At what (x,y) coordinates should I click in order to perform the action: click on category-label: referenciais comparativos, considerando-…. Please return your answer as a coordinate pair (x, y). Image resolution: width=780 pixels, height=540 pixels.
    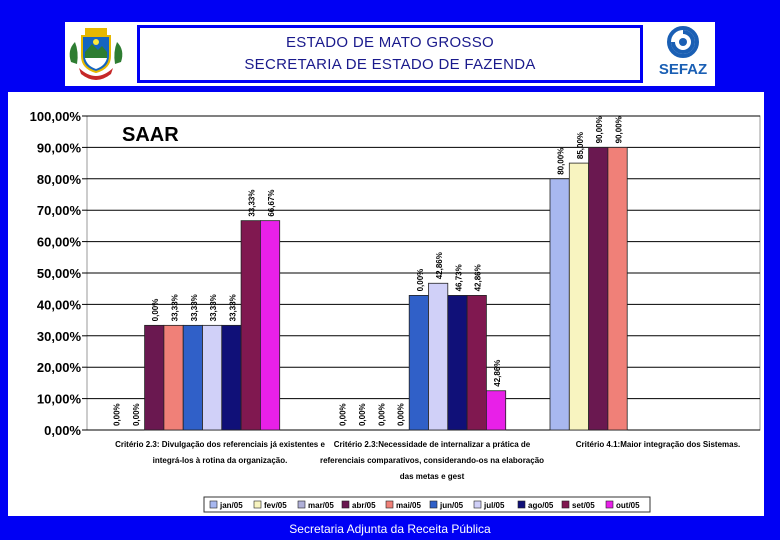
    Looking at the image, I should click on (432, 460).